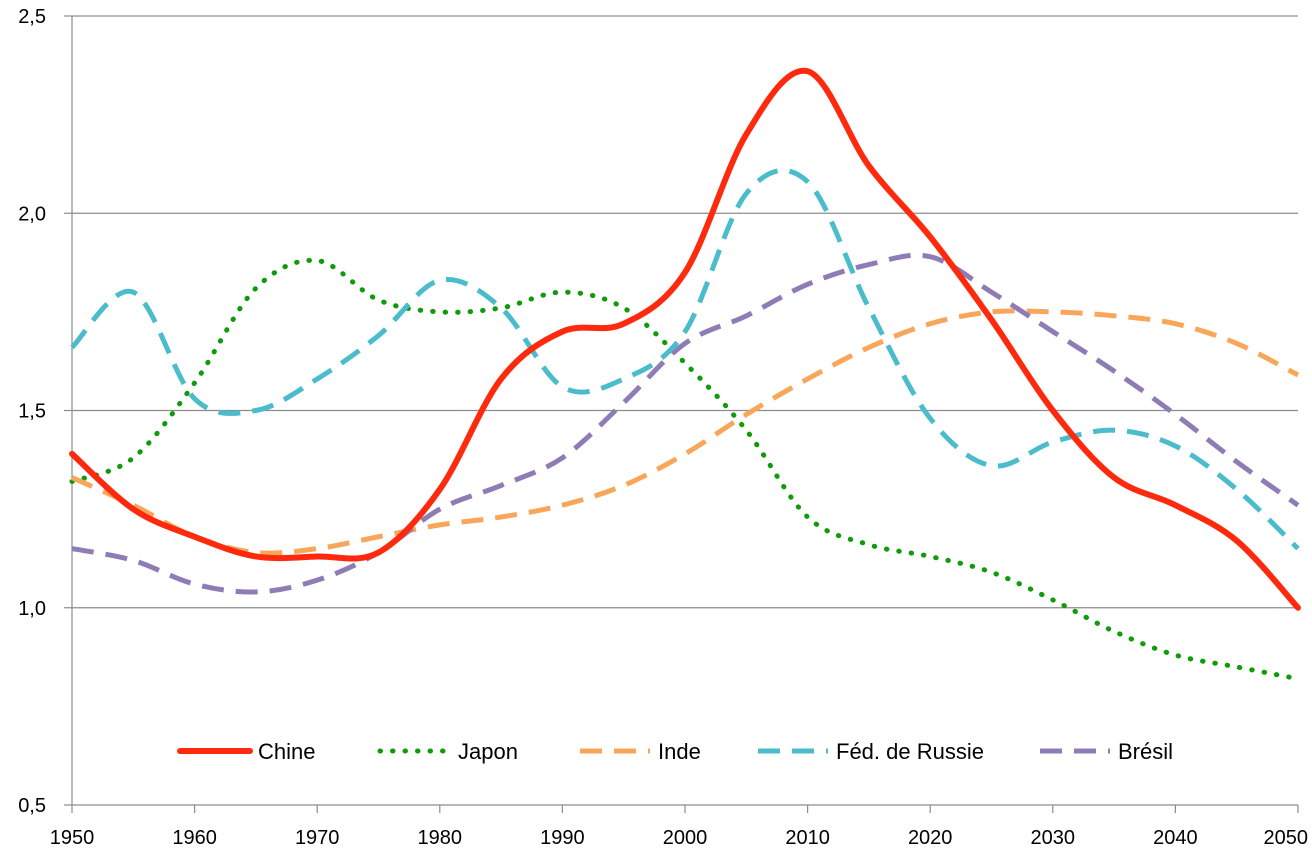  I want to click on x-tick-label: 2040, so click(1175, 838).